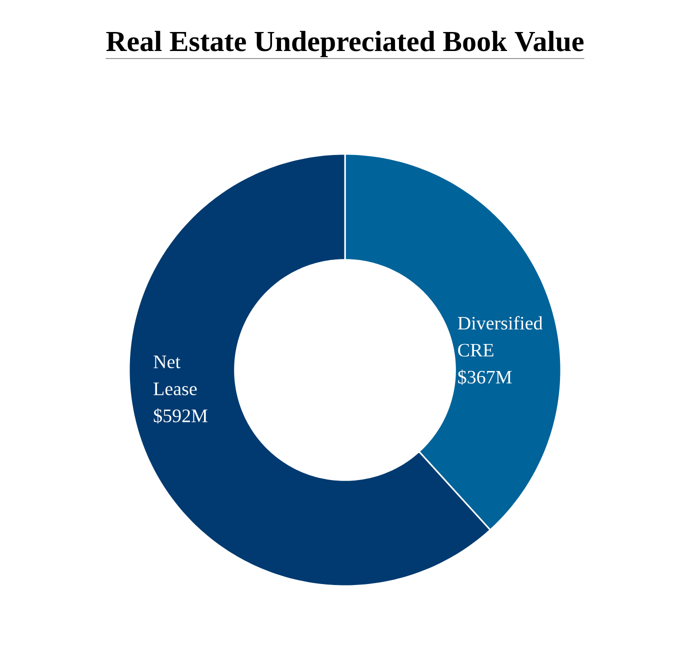  What do you see at coordinates (175, 376) in the screenshot?
I see `slice-label: Net Lease` at bounding box center [175, 376].